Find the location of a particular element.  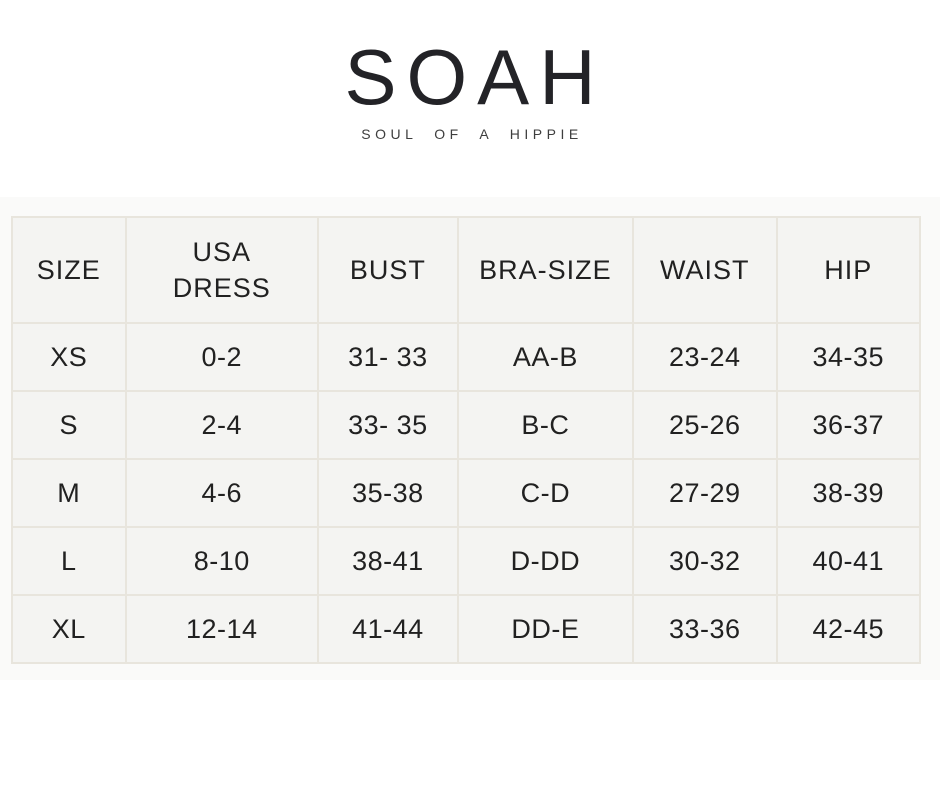

cell-hip: 36-37 is located at coordinates (848, 425).